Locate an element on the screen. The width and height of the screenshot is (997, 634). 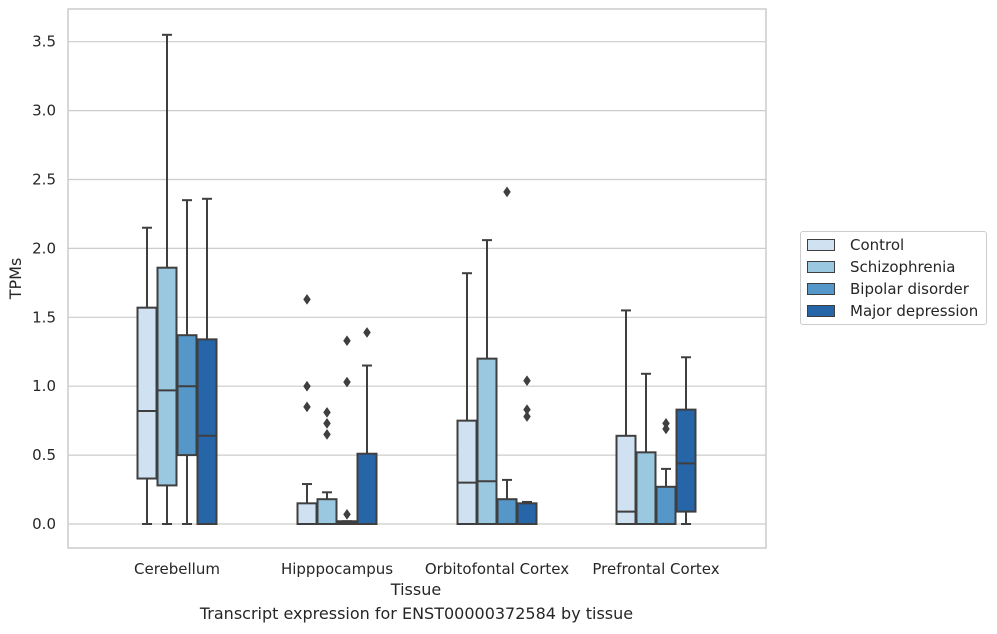
legend-item-control: Control is located at coordinates (855, 245).